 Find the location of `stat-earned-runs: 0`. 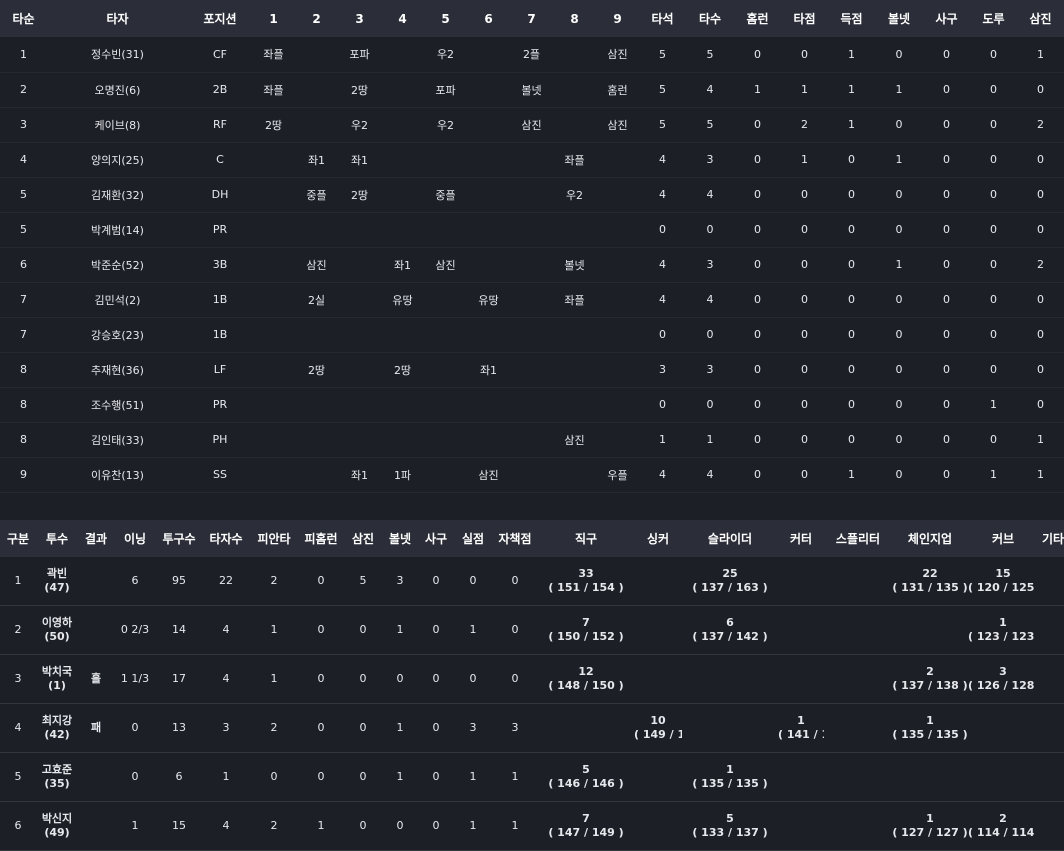

stat-earned-runs: 0 is located at coordinates (515, 629).